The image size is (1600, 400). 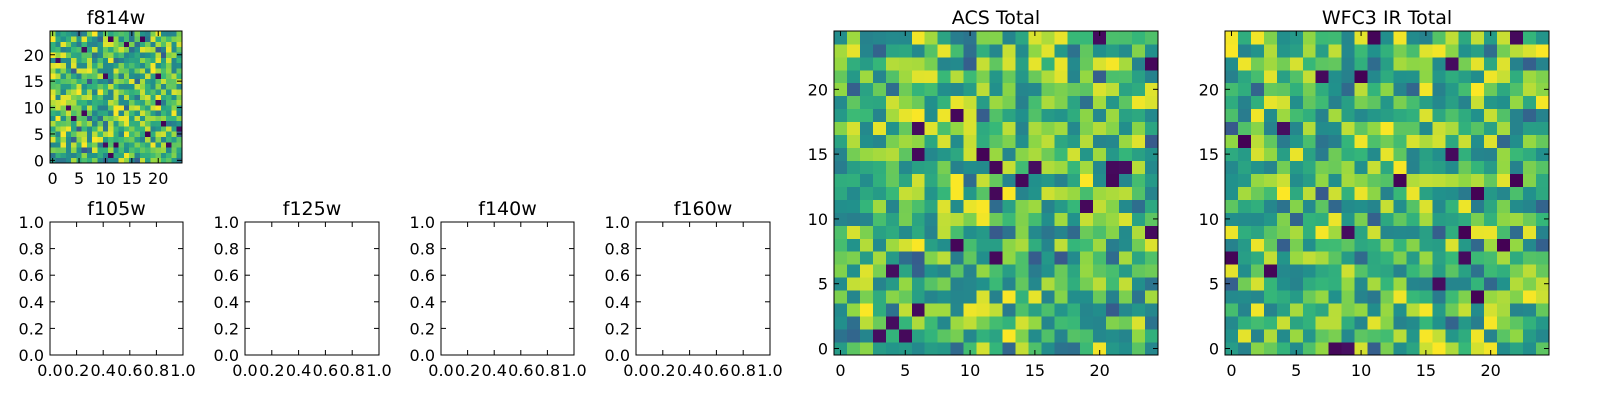 What do you see at coordinates (467, 370) in the screenshot?
I see `x-tick-label: 0.2` at bounding box center [467, 370].